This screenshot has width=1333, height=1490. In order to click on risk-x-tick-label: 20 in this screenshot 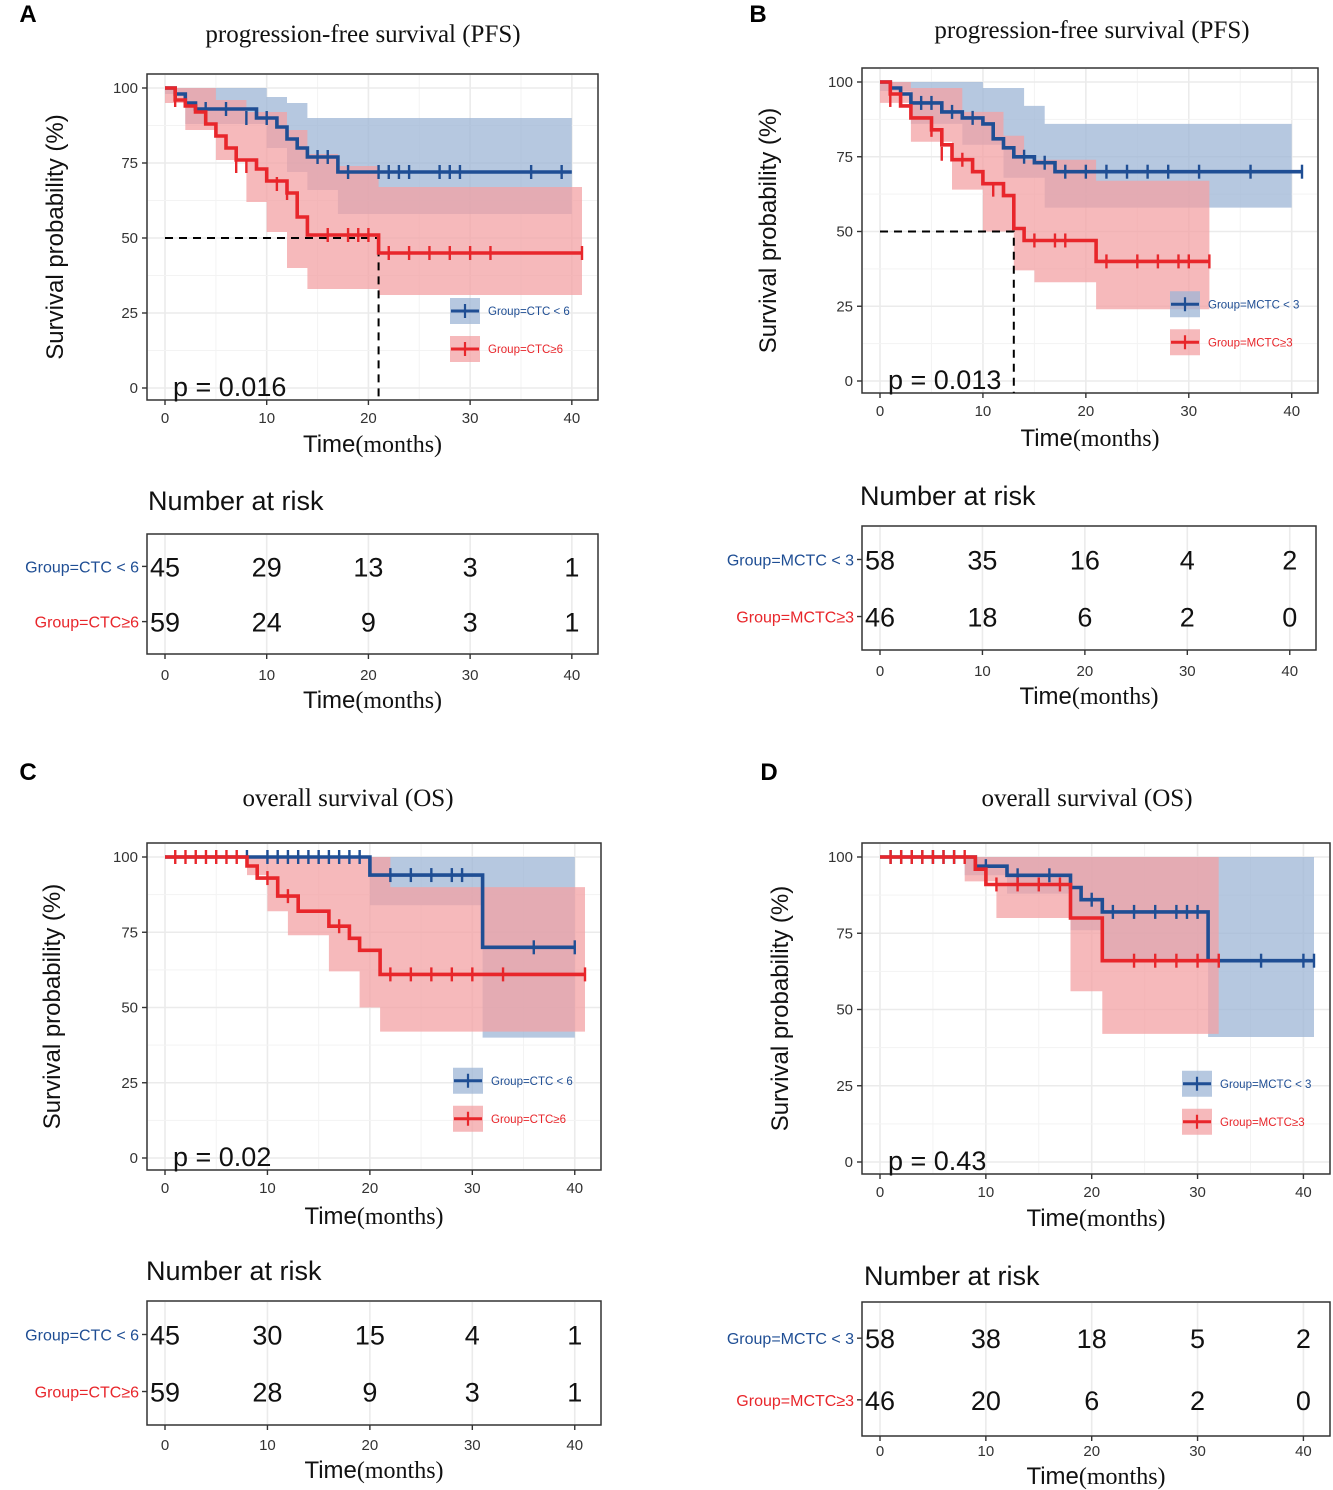, I will do `click(1091, 1451)`.